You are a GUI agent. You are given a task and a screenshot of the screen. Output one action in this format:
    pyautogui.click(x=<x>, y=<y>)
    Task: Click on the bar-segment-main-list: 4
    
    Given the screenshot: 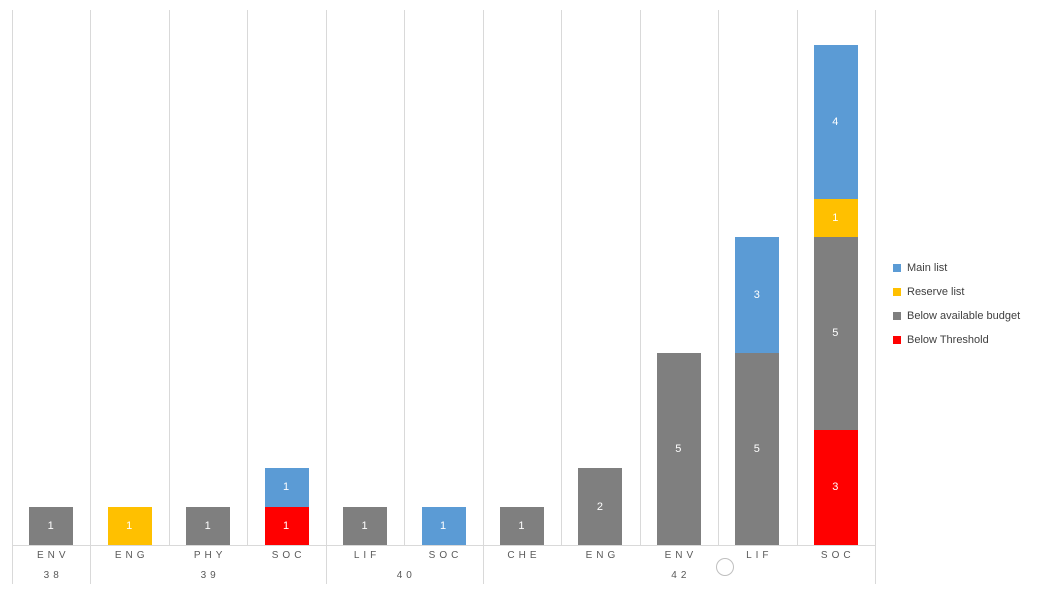 What is the action you would take?
    pyautogui.click(x=835, y=121)
    